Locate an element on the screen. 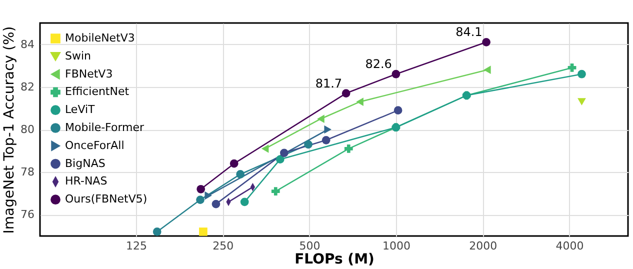 The image size is (633, 269). x-tick-label: 4000 is located at coordinates (570, 246).